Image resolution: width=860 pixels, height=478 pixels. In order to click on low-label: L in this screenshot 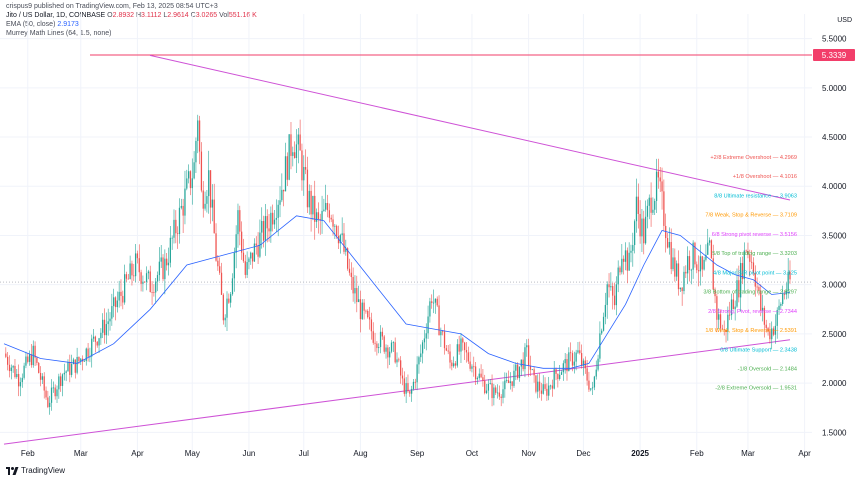, I will do `click(165, 15)`.